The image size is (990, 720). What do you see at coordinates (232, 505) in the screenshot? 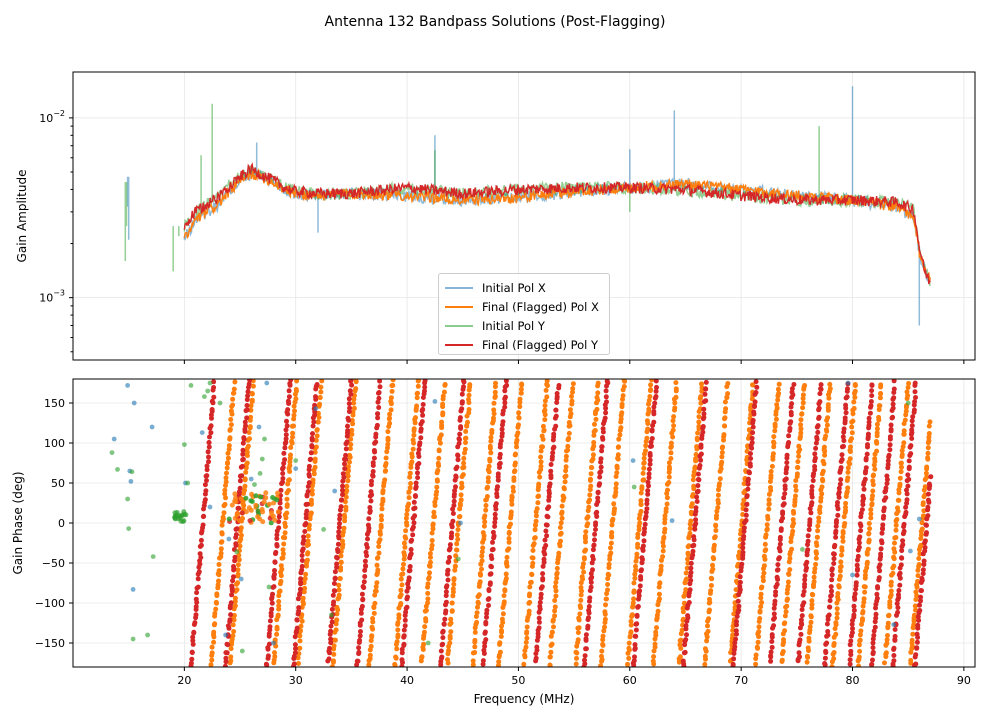
I see `cluster-point` at bounding box center [232, 505].